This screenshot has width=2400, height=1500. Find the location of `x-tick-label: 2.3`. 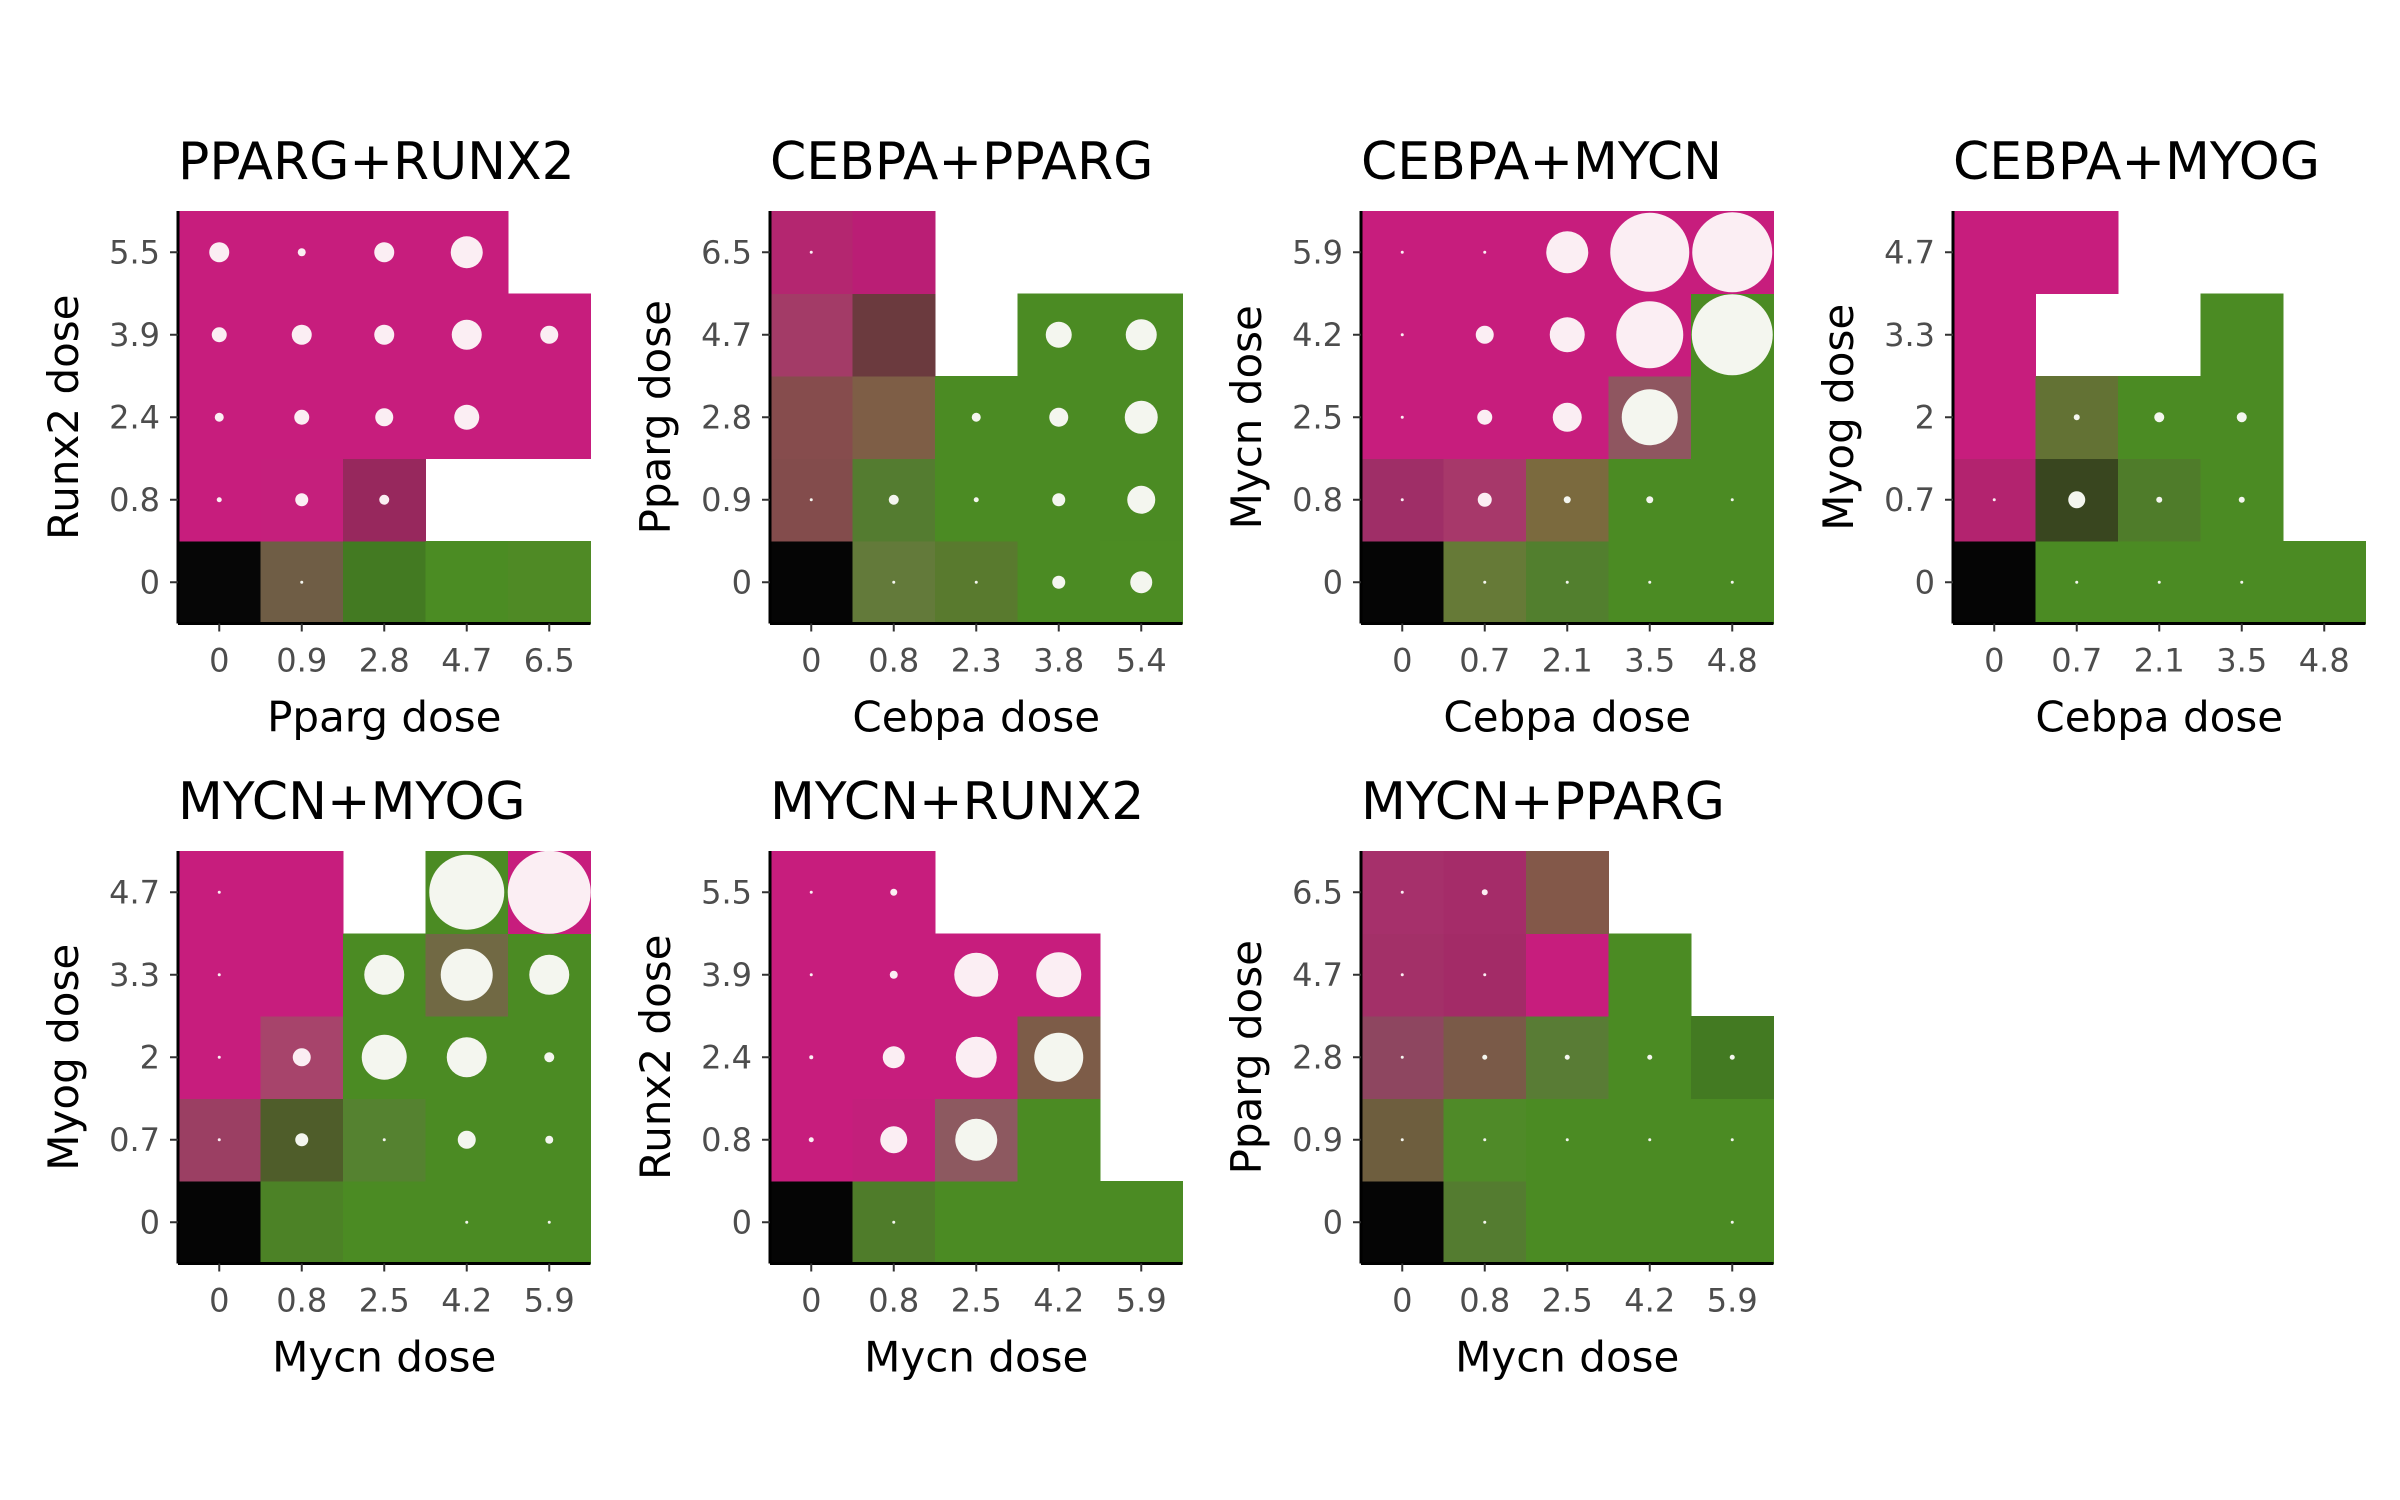

x-tick-label: 2.3 is located at coordinates (976, 661).